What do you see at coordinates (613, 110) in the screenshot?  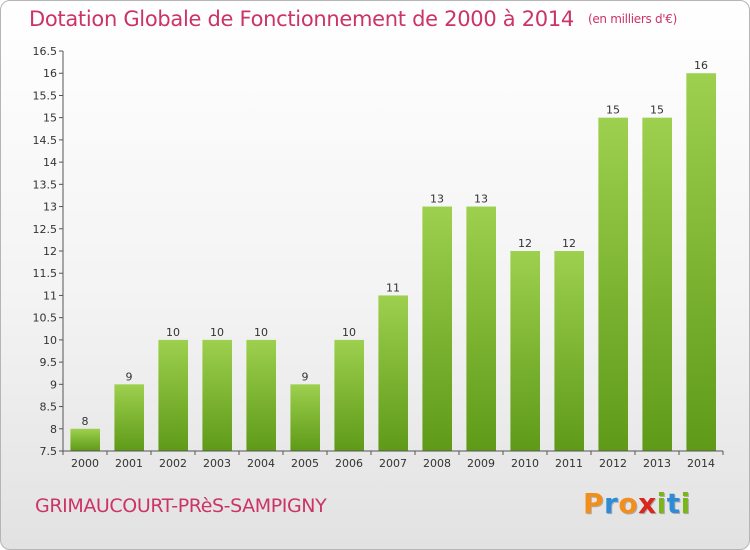 I see `data-label-2012: 15` at bounding box center [613, 110].